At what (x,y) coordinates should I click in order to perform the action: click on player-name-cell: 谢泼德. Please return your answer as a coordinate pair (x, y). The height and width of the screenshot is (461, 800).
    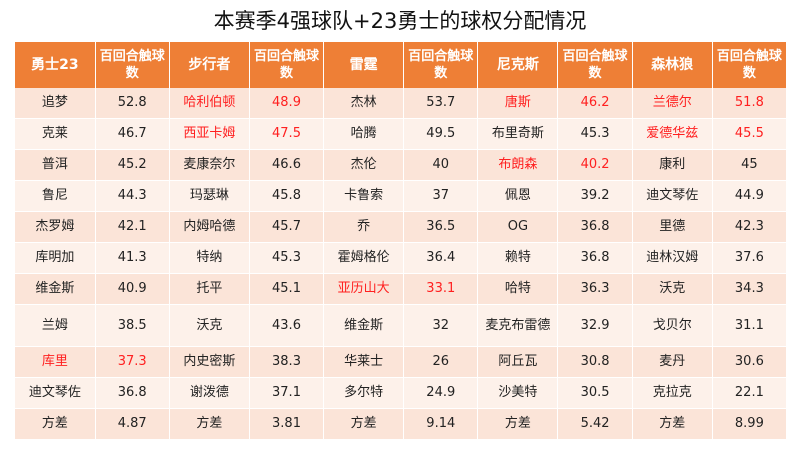
    Looking at the image, I should click on (209, 393).